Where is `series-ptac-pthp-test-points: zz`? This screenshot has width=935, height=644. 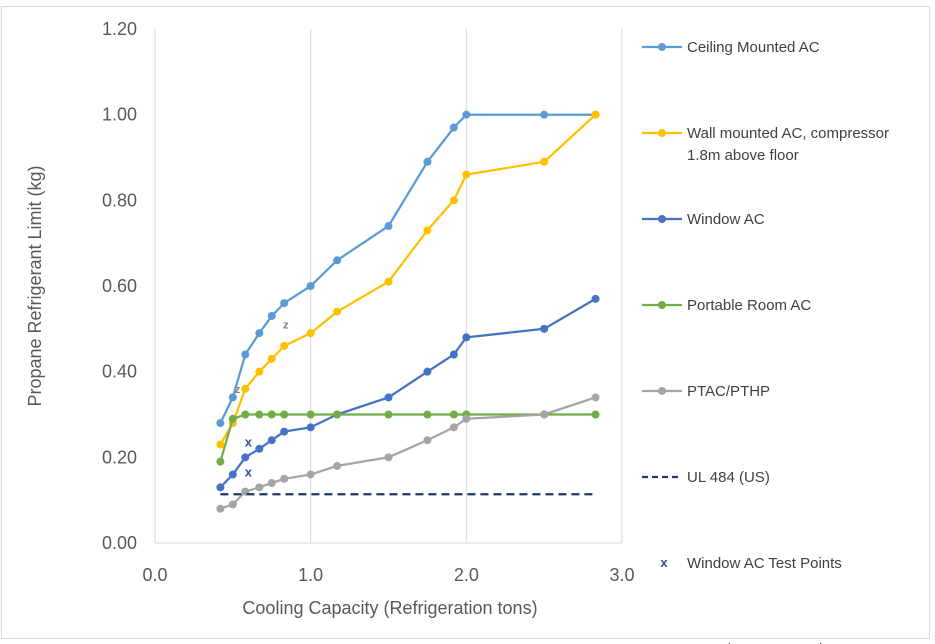
series-ptac-pthp-test-points: zz is located at coordinates (262, 358).